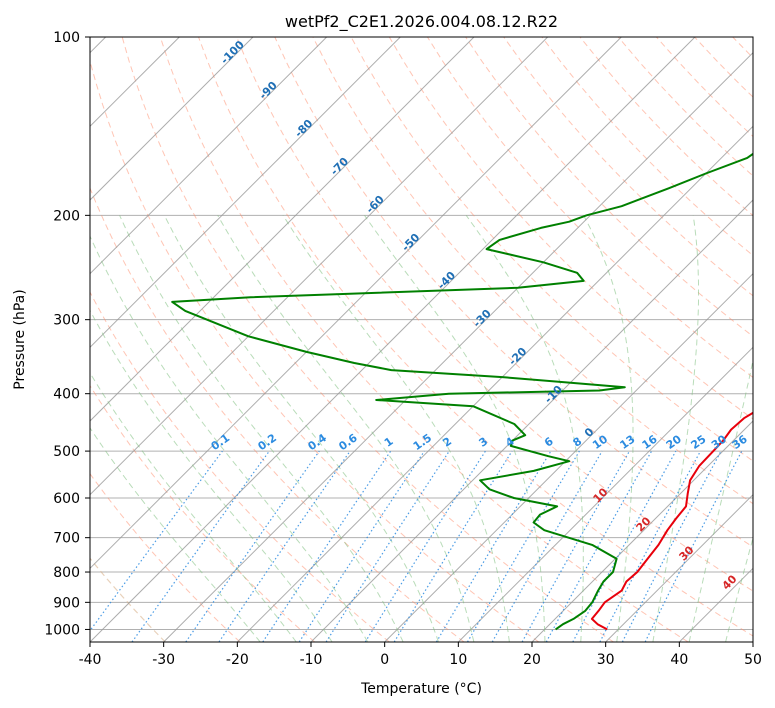 Image resolution: width=775 pixels, height=708 pixels. Describe the element at coordinates (753, 660) in the screenshot. I see `x-tick-label: 50` at that location.